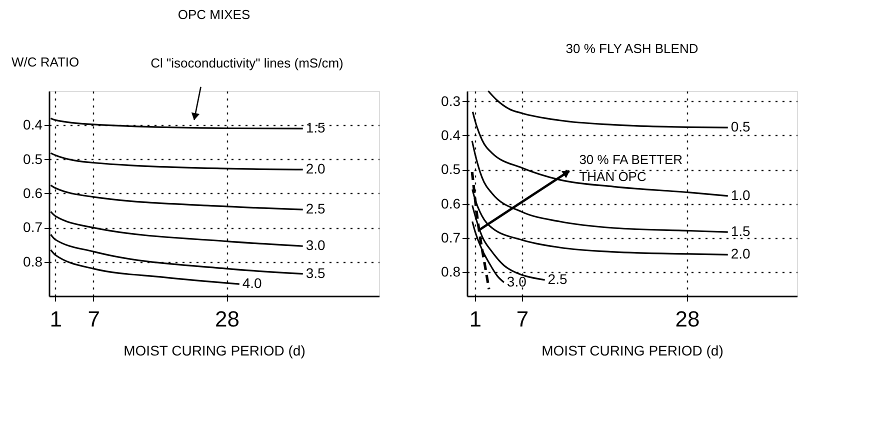  Describe the element at coordinates (740, 126) in the screenshot. I see `series-label: 0.5` at that location.